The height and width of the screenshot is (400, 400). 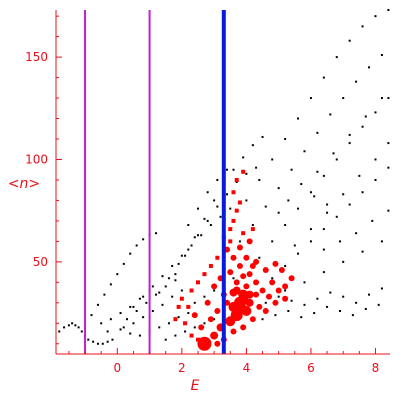 What do you see at coordinates (43, 180) in the screenshot?
I see `y-ticks: 50 100 150` at bounding box center [43, 180].